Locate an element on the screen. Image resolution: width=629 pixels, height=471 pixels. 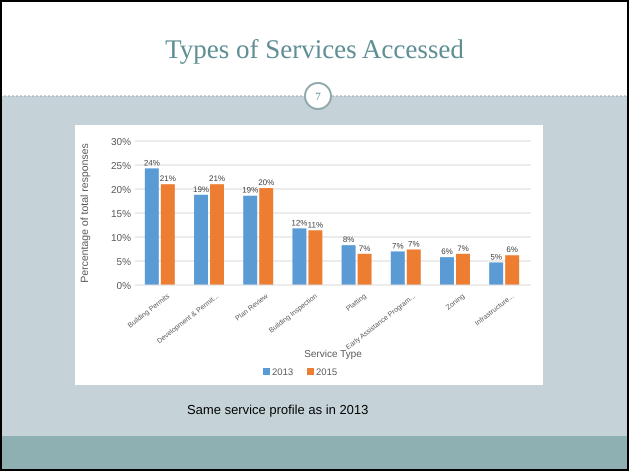
data-label: 11% is located at coordinates (316, 225).